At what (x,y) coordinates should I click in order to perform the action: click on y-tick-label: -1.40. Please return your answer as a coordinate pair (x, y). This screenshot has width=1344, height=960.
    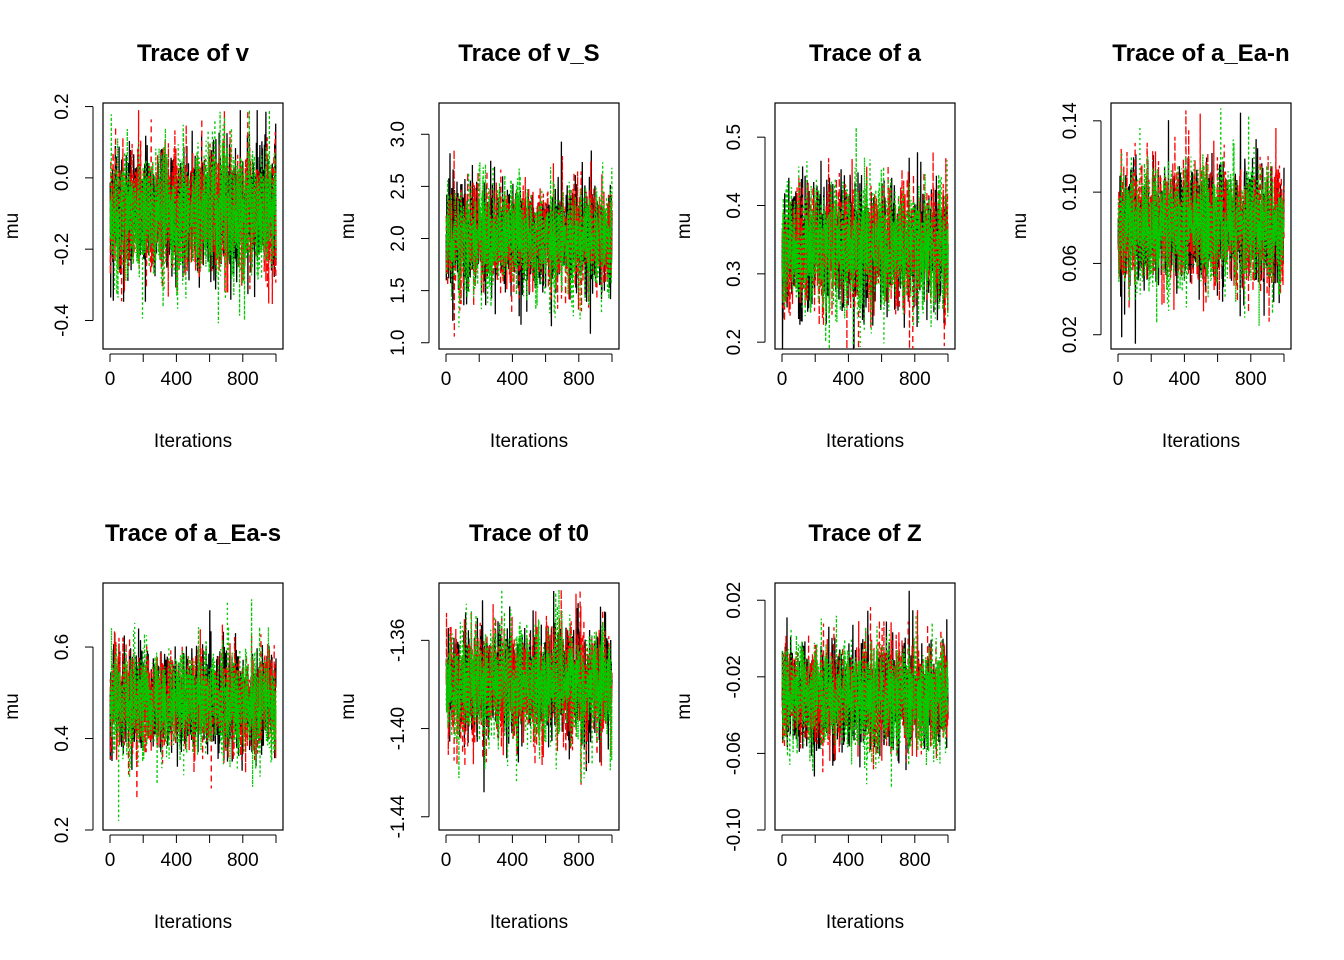
    Looking at the image, I should click on (398, 728).